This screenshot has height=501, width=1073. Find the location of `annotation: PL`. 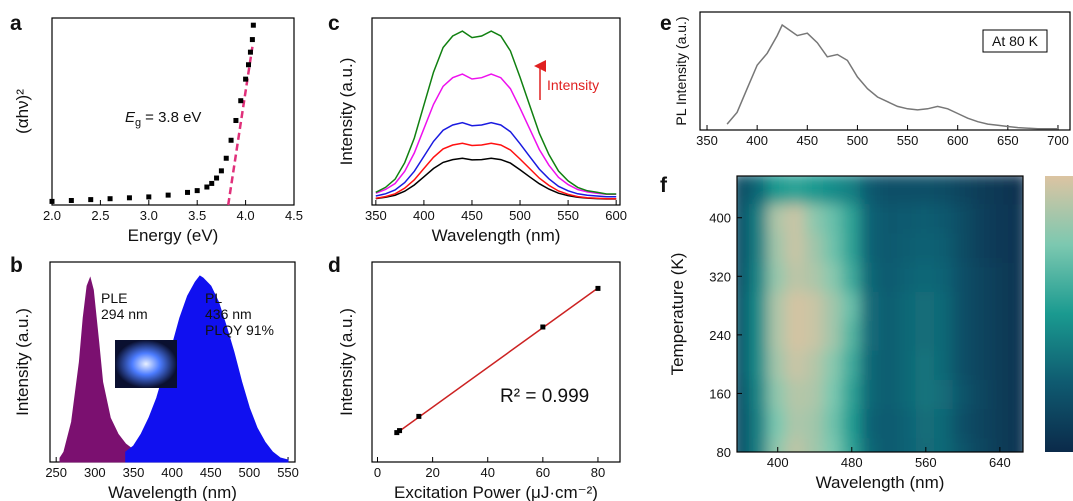

annotation: PL is located at coordinates (213, 298).